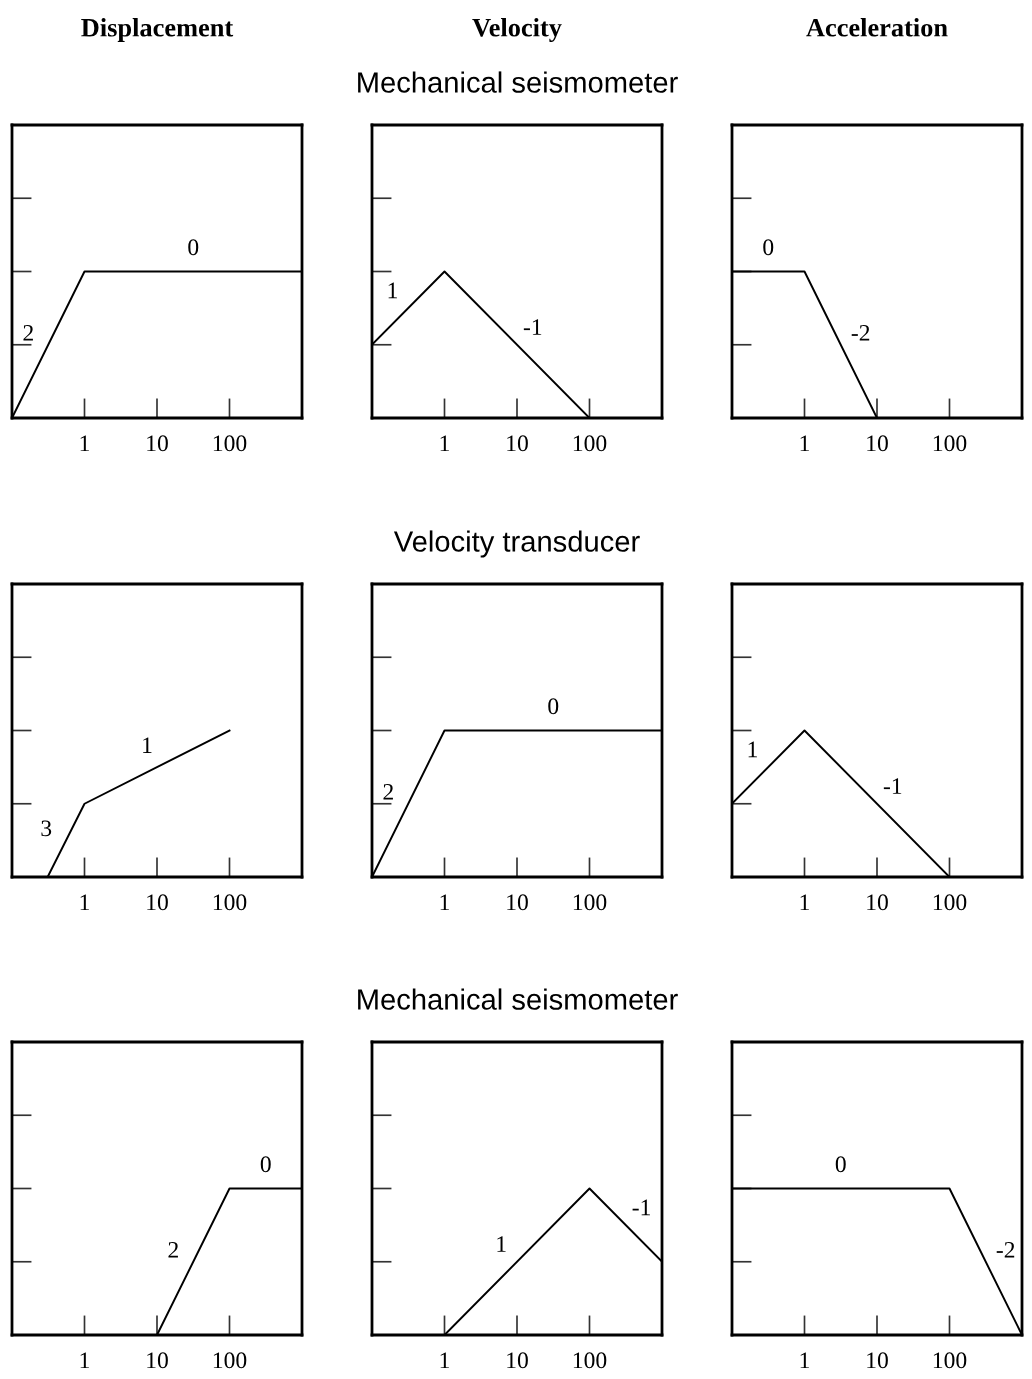 This screenshot has width=1032, height=1379. Describe the element at coordinates (517, 30) in the screenshot. I see `chart-title: Velocity` at that location.